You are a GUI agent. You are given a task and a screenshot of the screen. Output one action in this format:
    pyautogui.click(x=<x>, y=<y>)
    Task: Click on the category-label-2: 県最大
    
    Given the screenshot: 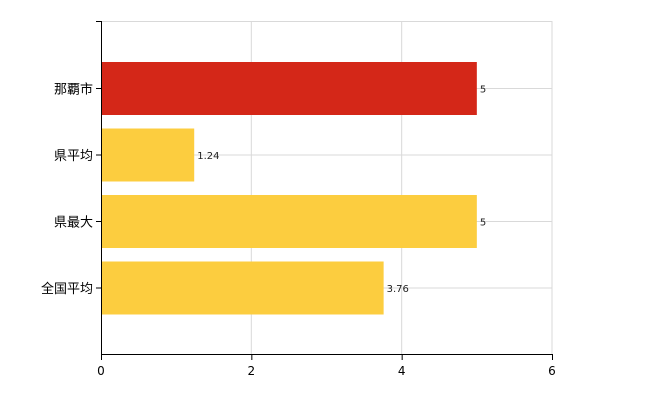 What is the action you would take?
    pyautogui.click(x=73, y=223)
    